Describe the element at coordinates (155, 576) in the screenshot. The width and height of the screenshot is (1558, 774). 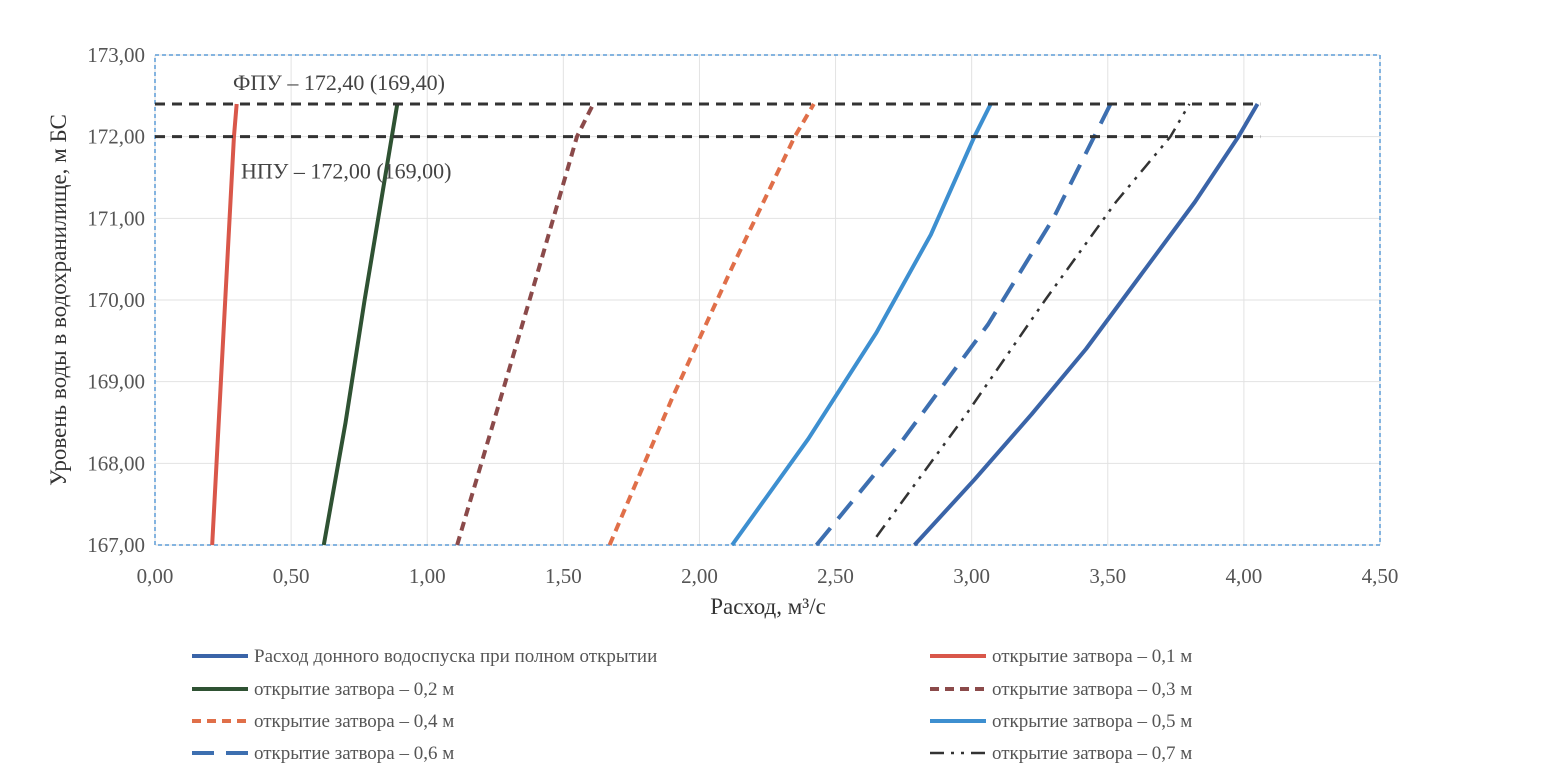
I see `x-tick-label: 0,00` at that location.